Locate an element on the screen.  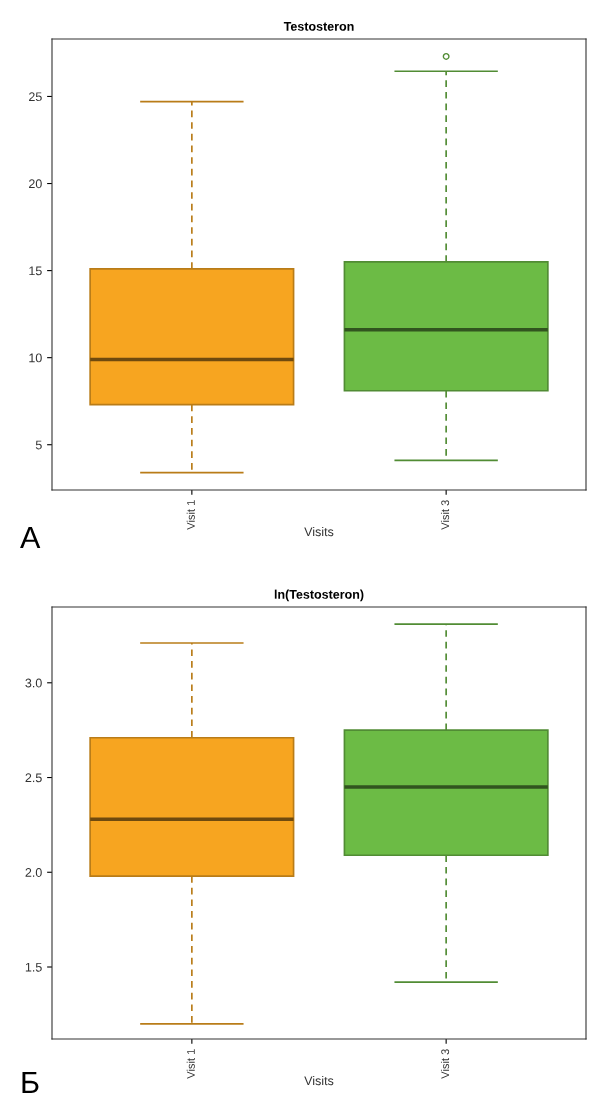
text: Б is located at coordinates (30, 1082).